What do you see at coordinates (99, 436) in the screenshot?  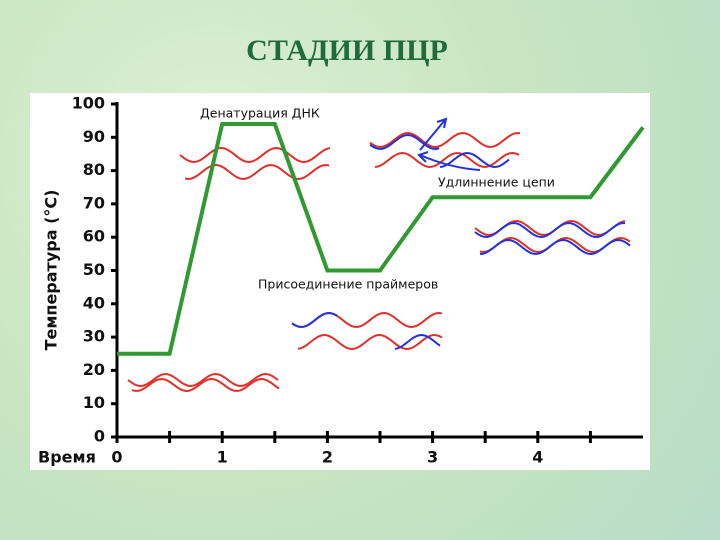 I see `y-tick-label: 0` at bounding box center [99, 436].